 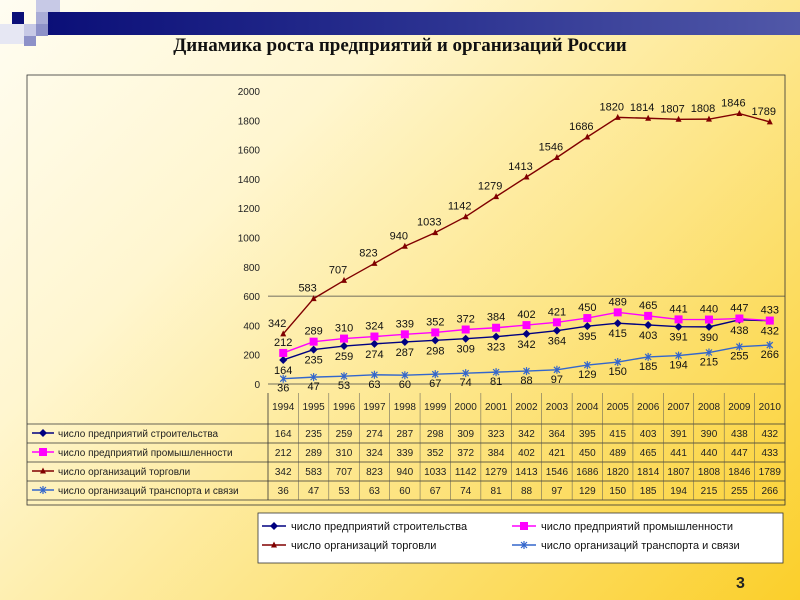 What do you see at coordinates (678, 309) in the screenshot?
I see `data-label: 441` at bounding box center [678, 309].